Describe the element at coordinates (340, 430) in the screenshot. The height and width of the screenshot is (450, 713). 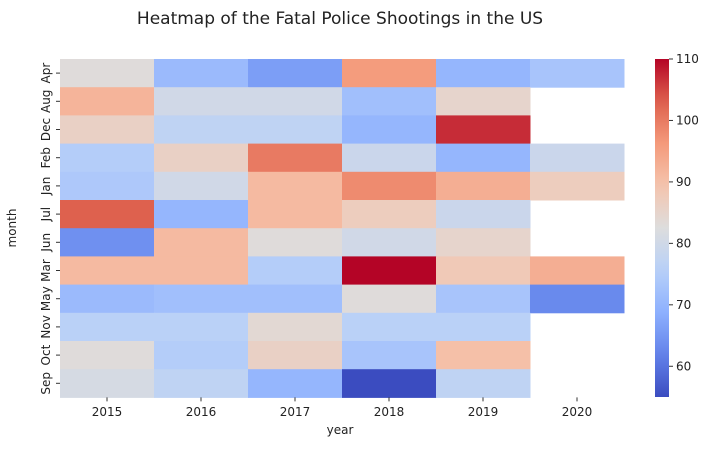
I see `x-axis-label: year` at that location.